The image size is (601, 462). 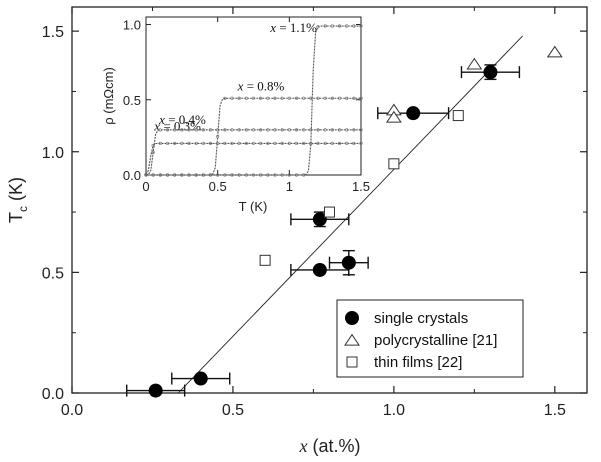 I want to click on inset-y-tick-label: 1.0, so click(x=132, y=25).